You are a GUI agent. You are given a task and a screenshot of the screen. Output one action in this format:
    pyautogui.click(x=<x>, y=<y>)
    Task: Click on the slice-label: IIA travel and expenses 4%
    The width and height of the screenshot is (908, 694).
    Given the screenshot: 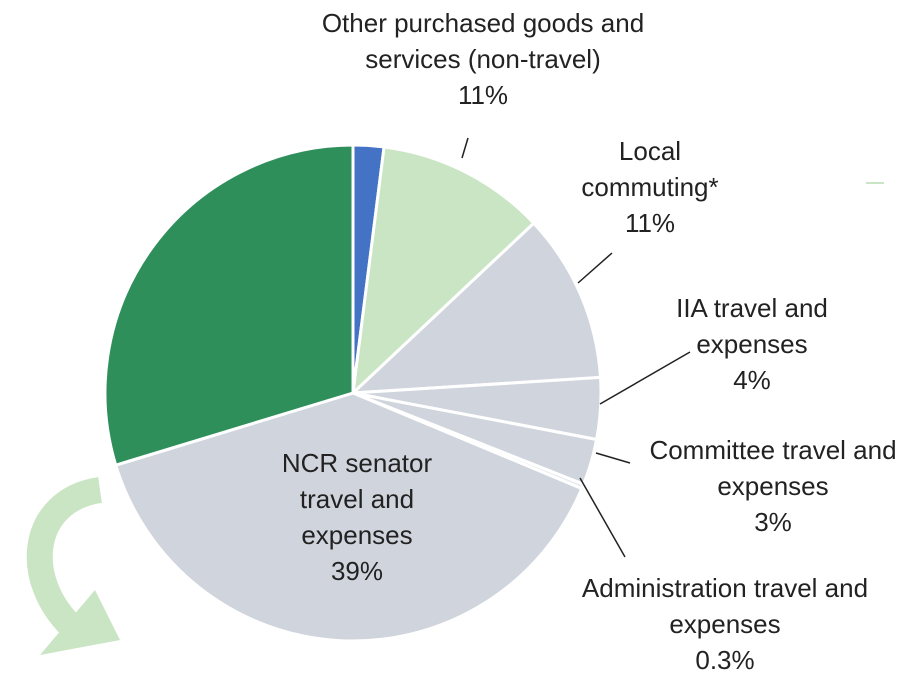 What is the action you would take?
    pyautogui.click(x=752, y=344)
    